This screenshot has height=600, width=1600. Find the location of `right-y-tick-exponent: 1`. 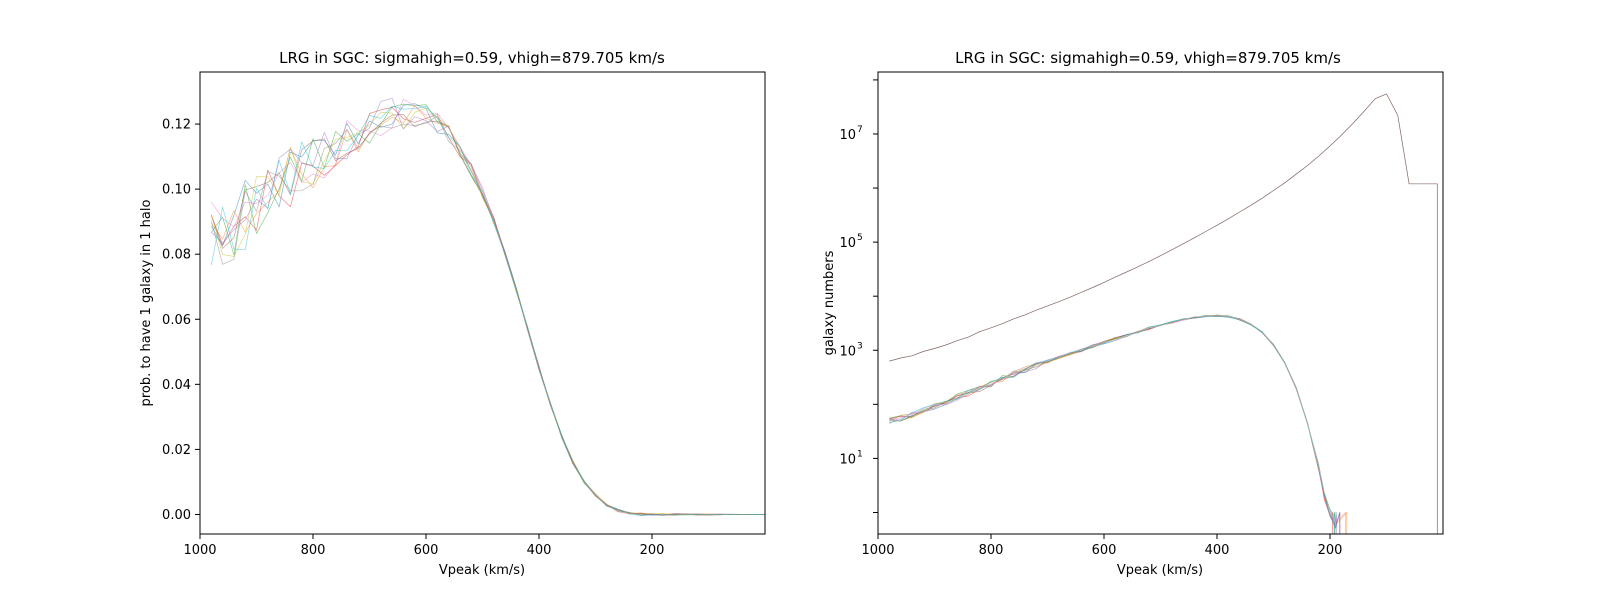

right-y-tick-exponent: 1 is located at coordinates (860, 454).